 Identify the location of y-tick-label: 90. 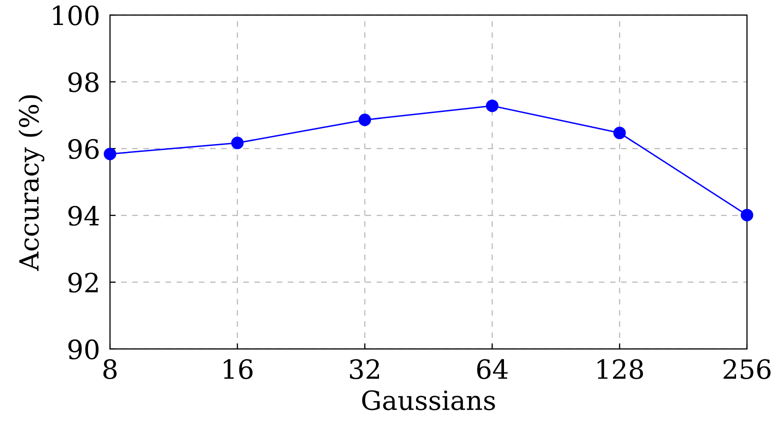
(83, 349).